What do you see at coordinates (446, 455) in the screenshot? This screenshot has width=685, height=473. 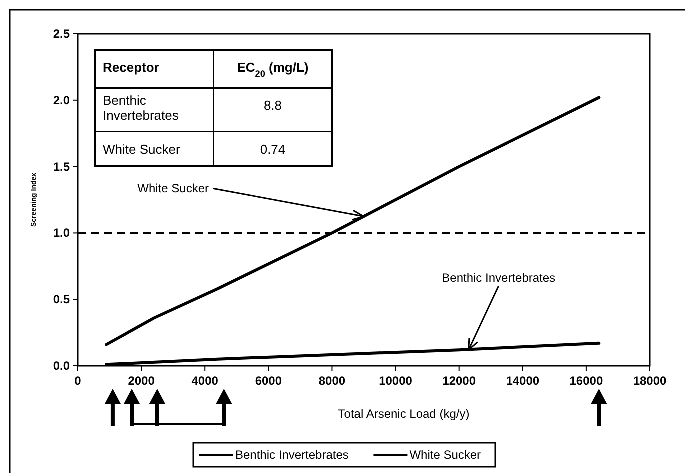 I see `legend-label: White Sucker` at bounding box center [446, 455].